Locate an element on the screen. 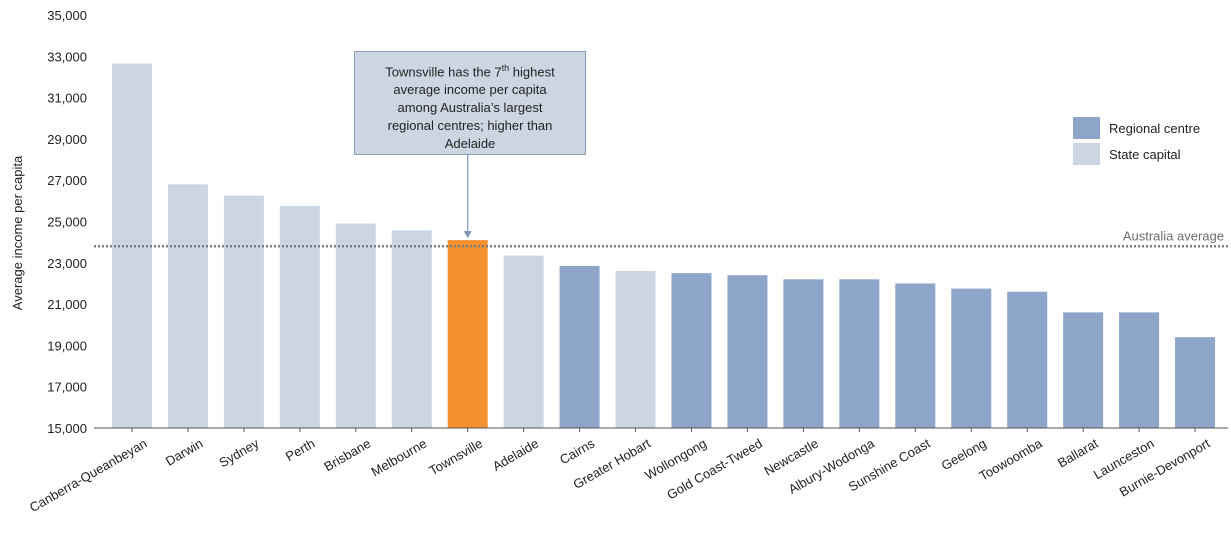 The image size is (1231, 560). y-tick-label: 29,000 is located at coordinates (67, 139).